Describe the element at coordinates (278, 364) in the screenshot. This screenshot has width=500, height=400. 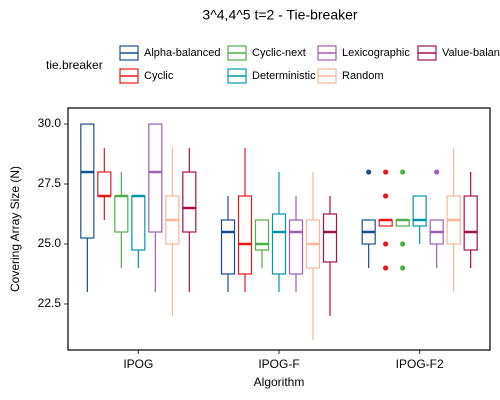
I see `x-tick-label: IPOG-F` at that location.